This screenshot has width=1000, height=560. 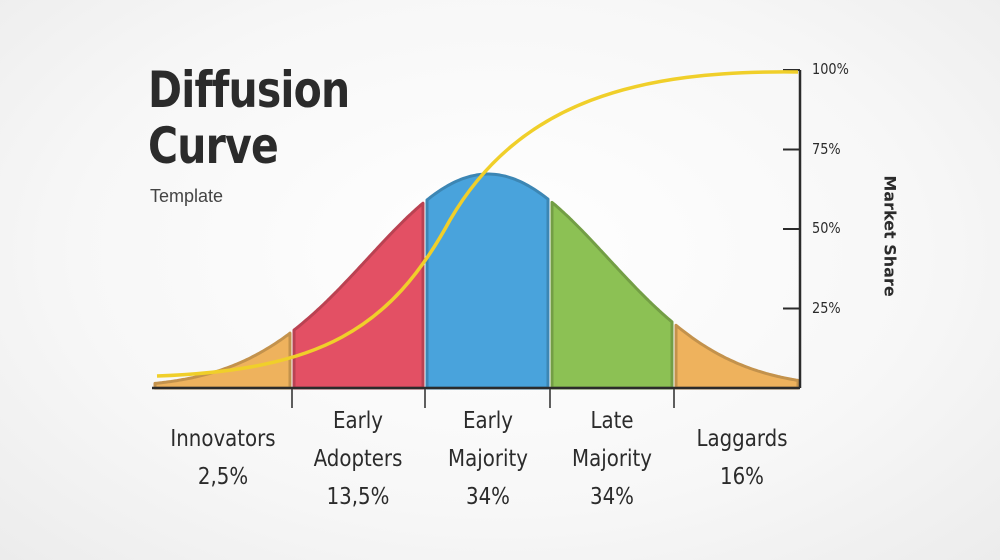 What do you see at coordinates (890, 236) in the screenshot?
I see `y-axis-title: Market Share` at bounding box center [890, 236].